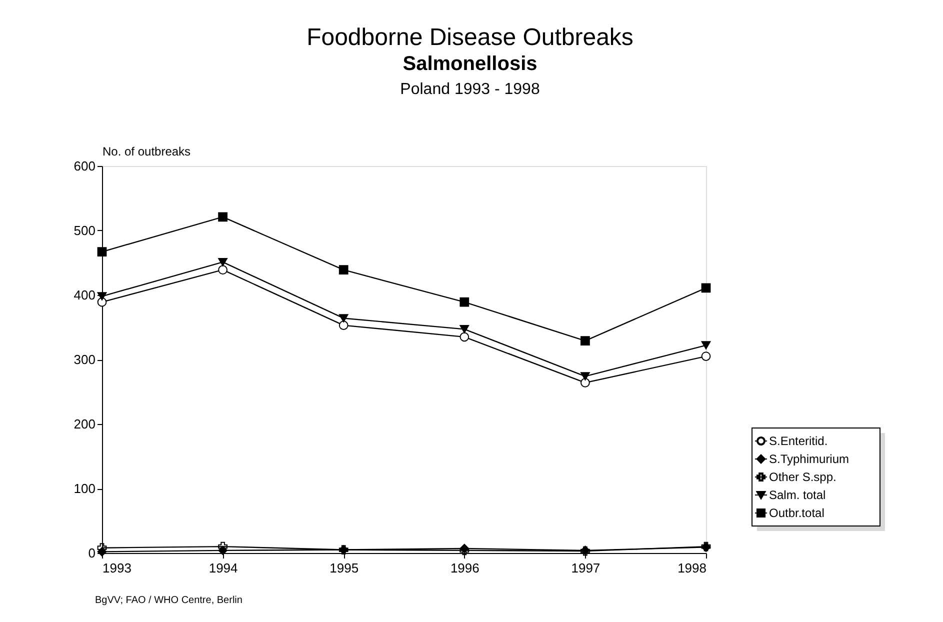 This screenshot has width=943, height=622. Describe the element at coordinates (344, 568) in the screenshot. I see `x-tick-label: 1995` at that location.